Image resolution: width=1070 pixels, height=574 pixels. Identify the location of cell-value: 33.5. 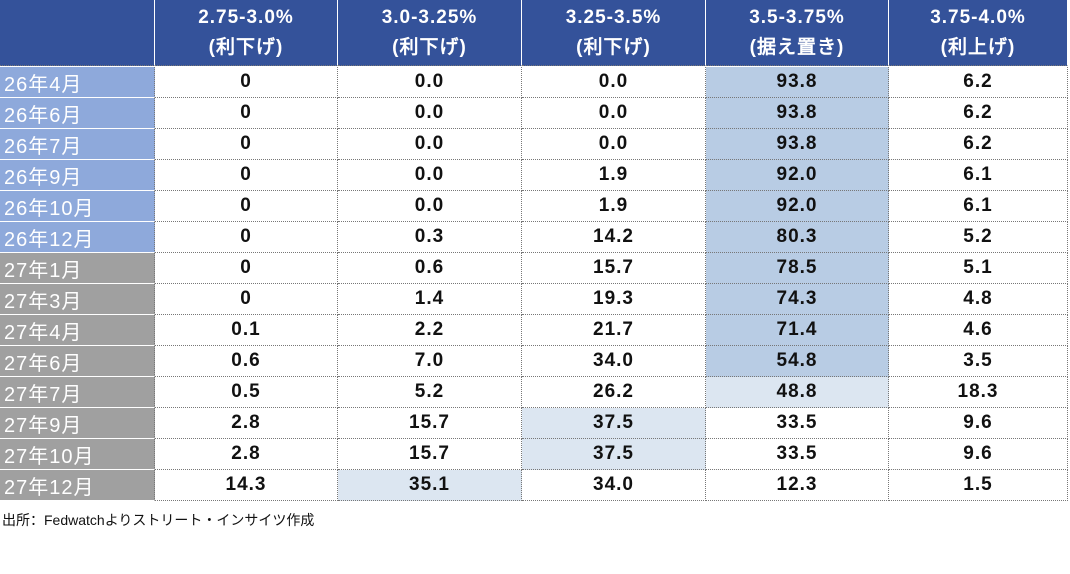
(797, 422).